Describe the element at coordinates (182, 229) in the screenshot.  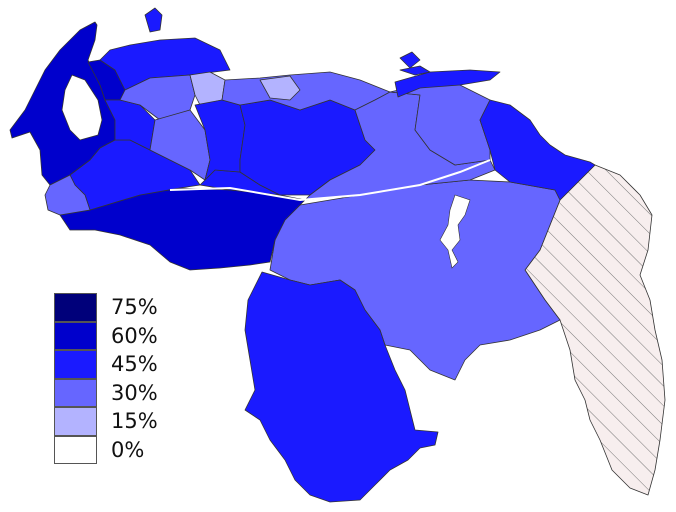
I see `region-southwest-plains` at that location.